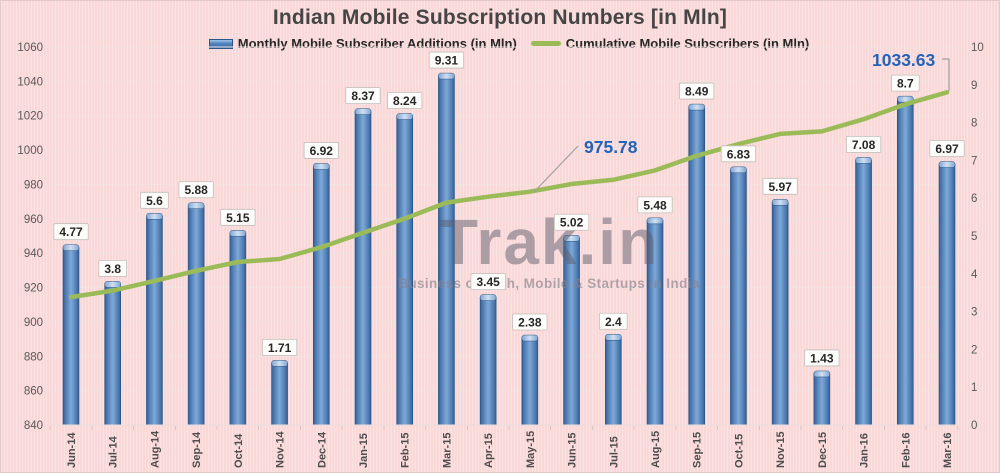  I want to click on bar-data-label: 8.37, so click(363, 96).